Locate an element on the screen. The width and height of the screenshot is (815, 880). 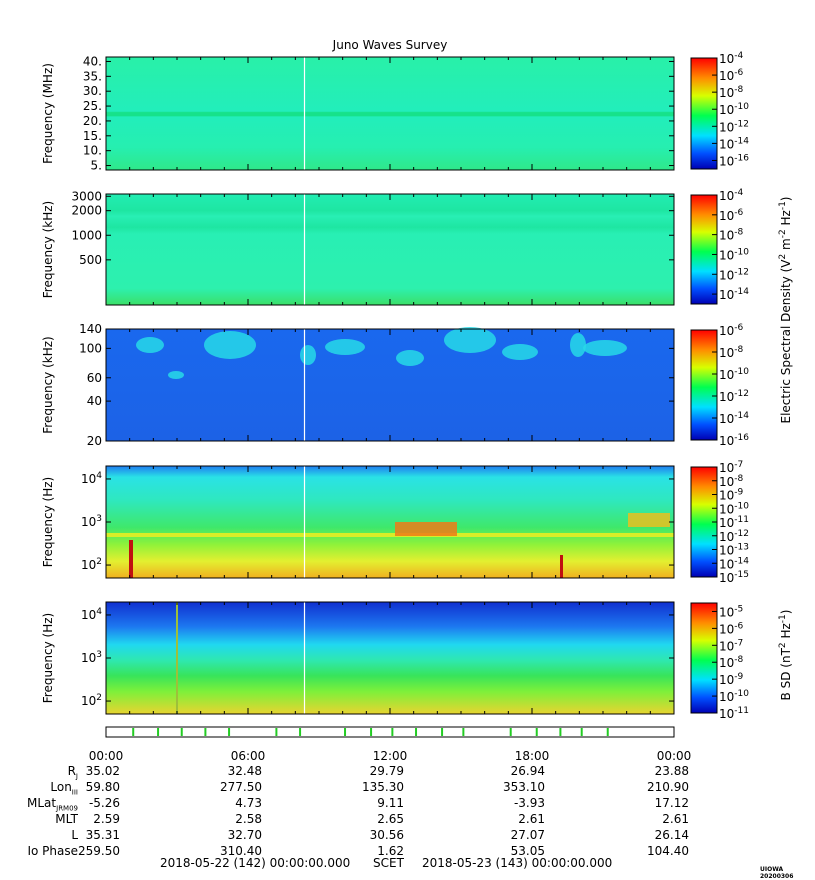
ephemeris-value: 32.70 is located at coordinates (244, 835).